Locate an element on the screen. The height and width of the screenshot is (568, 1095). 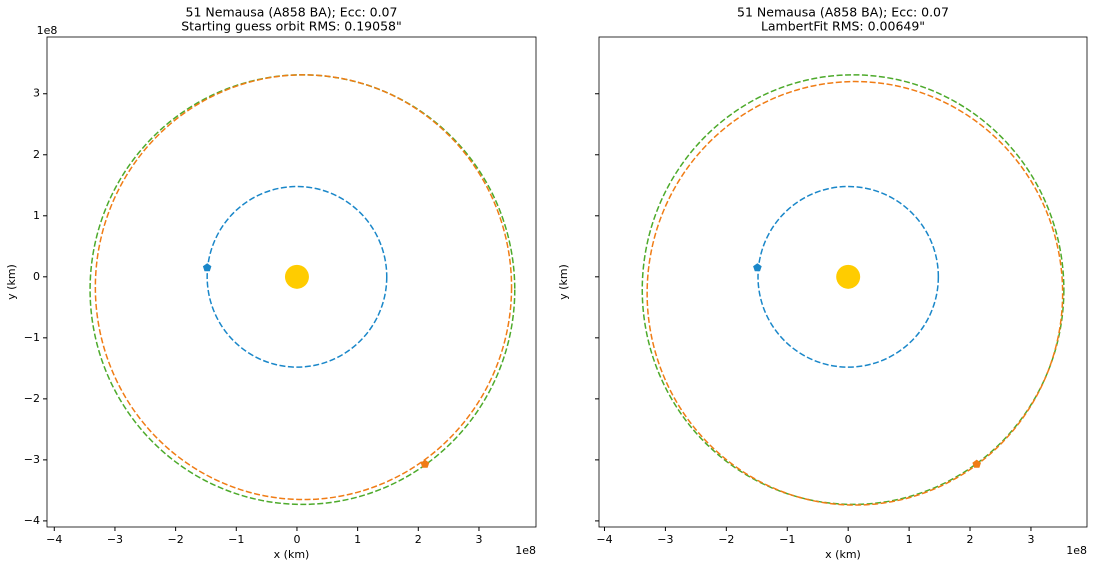
y-offset-label: 1e8 is located at coordinates (47, 30).